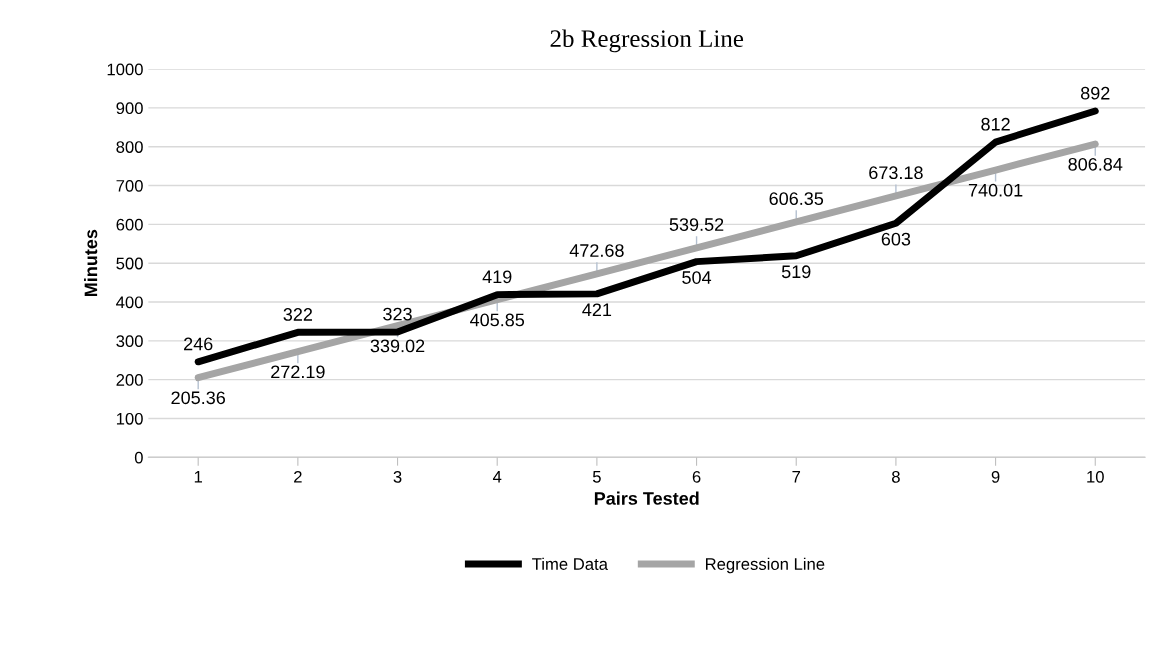  Describe the element at coordinates (129, 224) in the screenshot. I see `y-tick-label: 600` at that location.